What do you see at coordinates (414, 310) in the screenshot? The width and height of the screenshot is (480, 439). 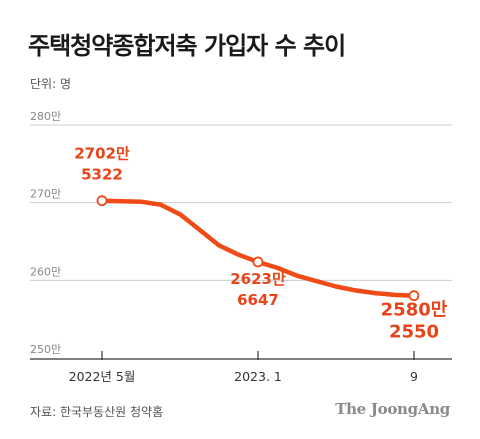 I see `data-label-value: 2580만` at bounding box center [414, 310].